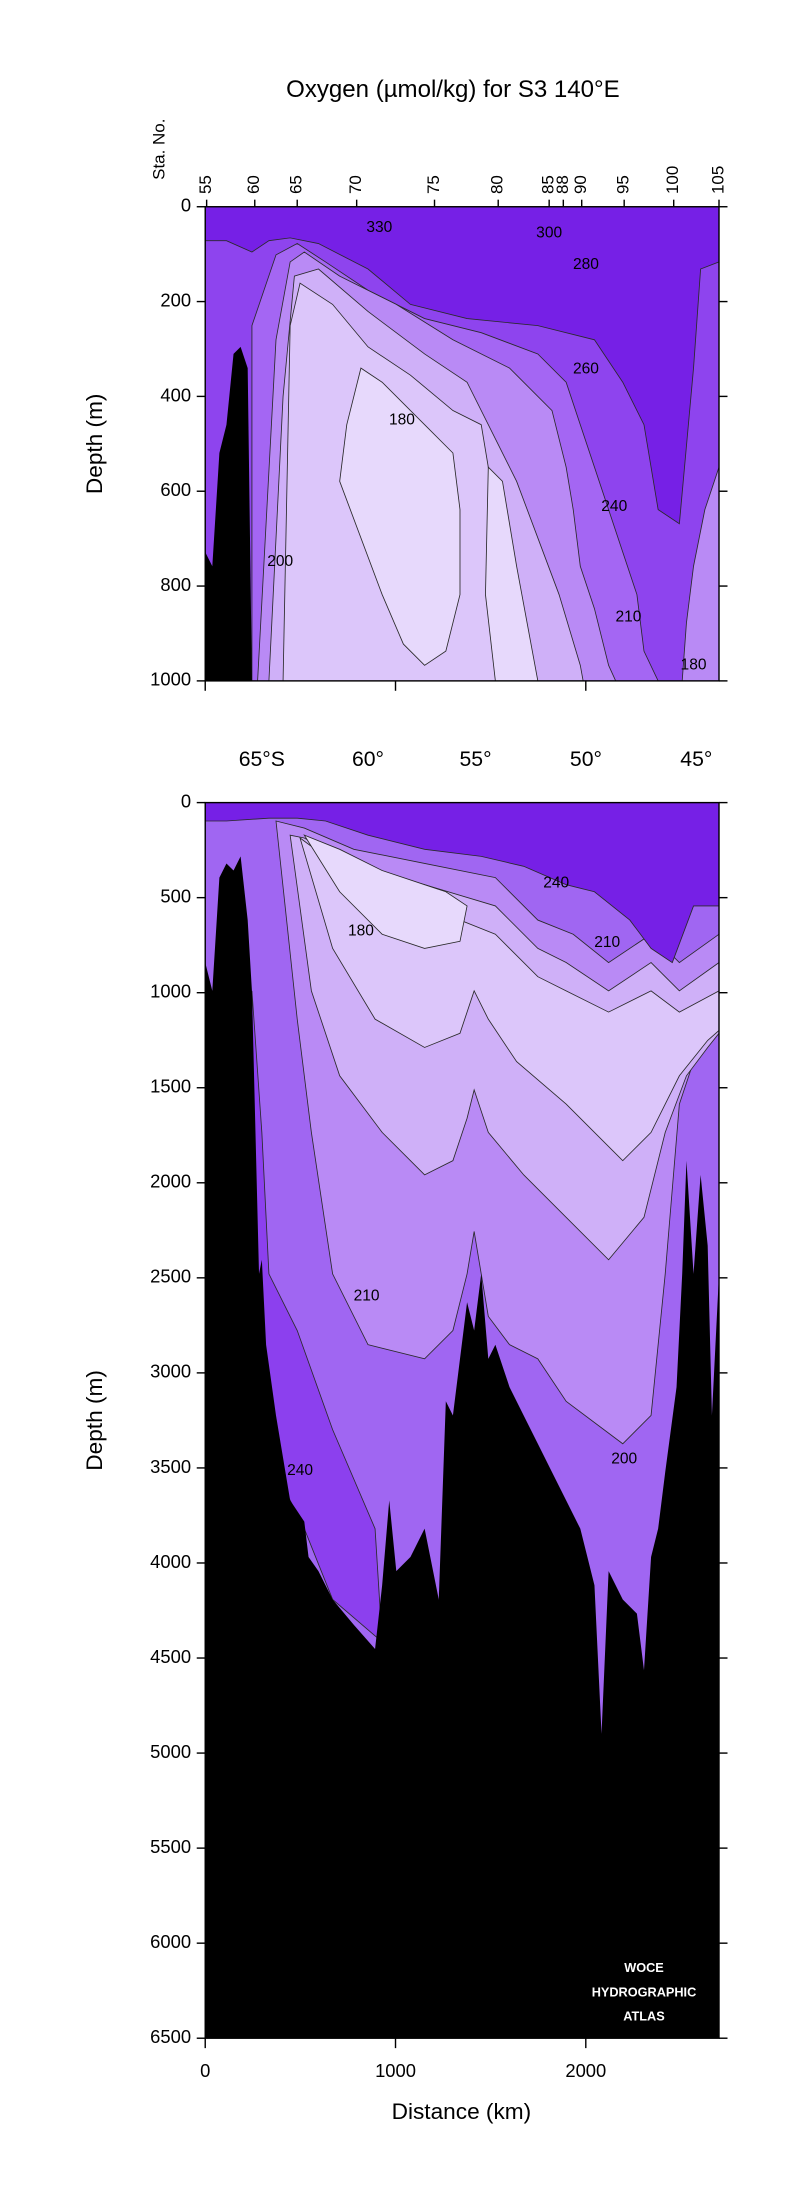  I want to click on station-label: 85, so click(548, 184).